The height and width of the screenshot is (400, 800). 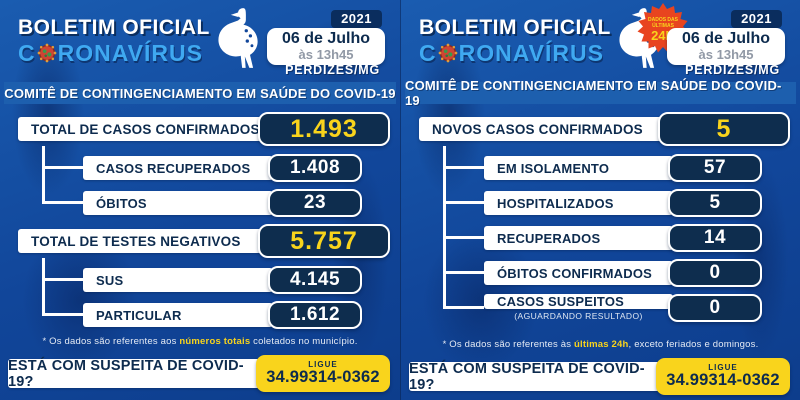 I want to click on stat-label: RECUPERADOS, so click(x=578, y=238).